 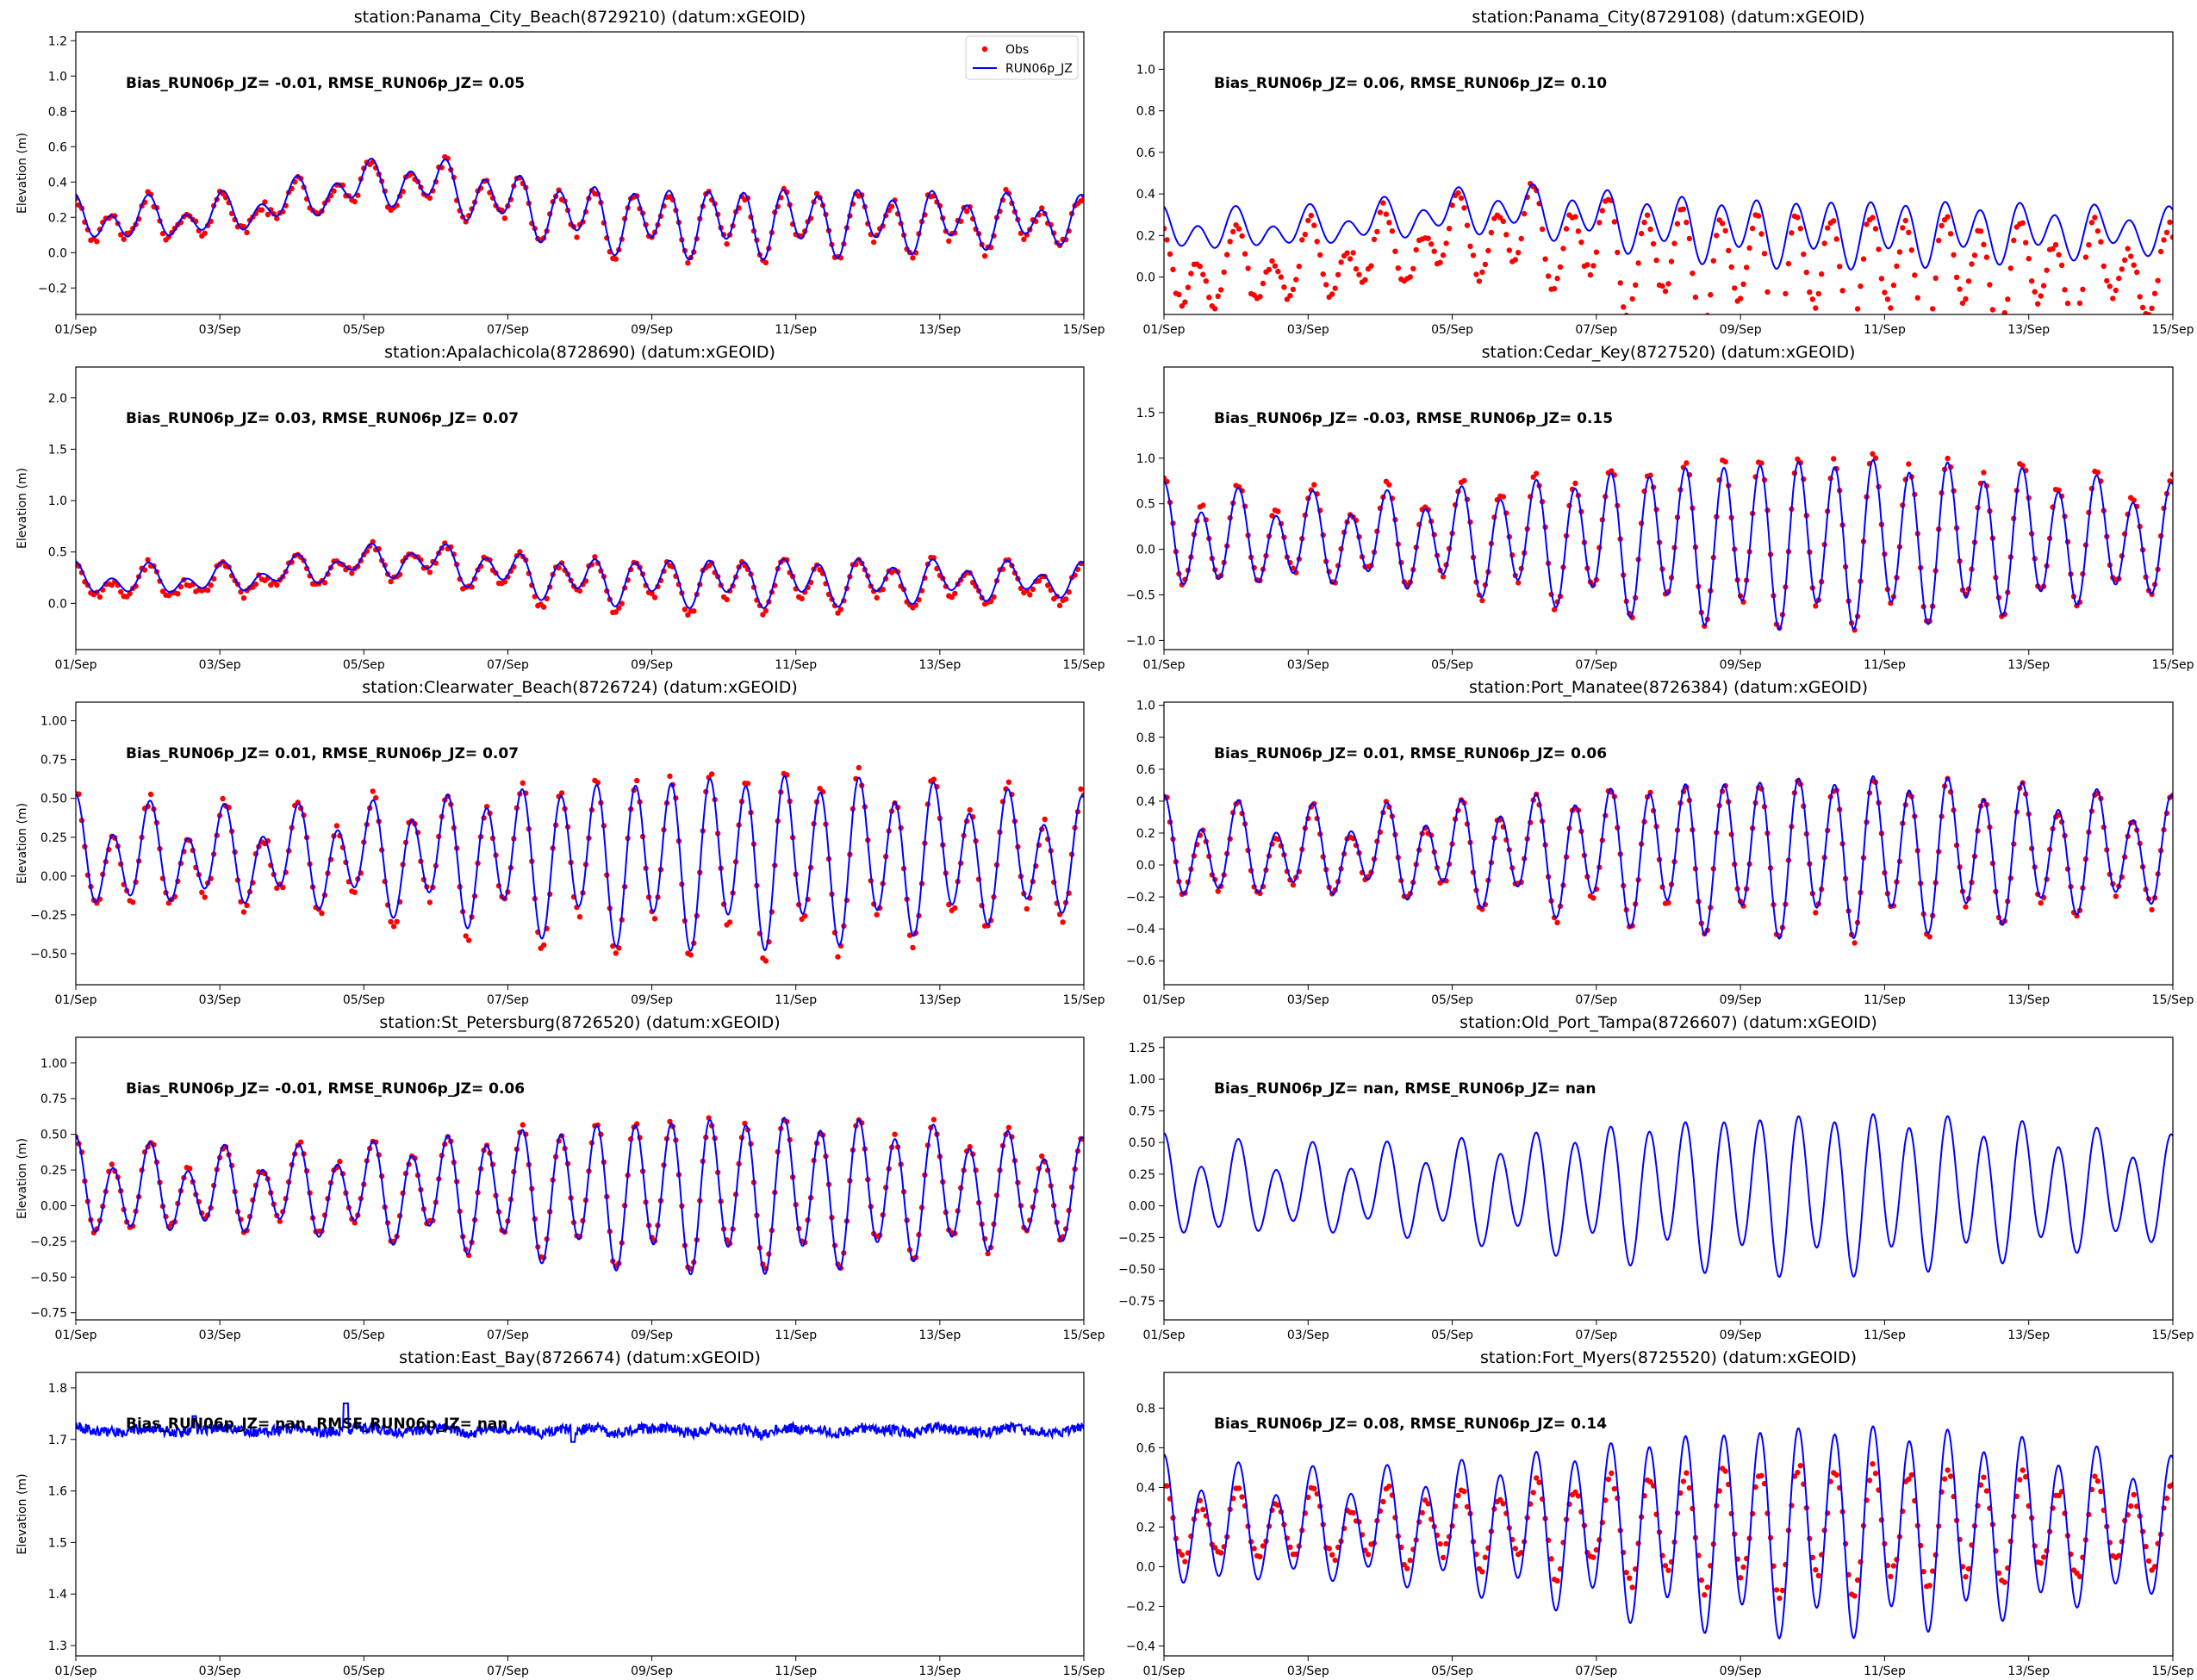 What do you see at coordinates (1142, 1207) in the screenshot?
I see `y-tick-label: 0.00` at bounding box center [1142, 1207].